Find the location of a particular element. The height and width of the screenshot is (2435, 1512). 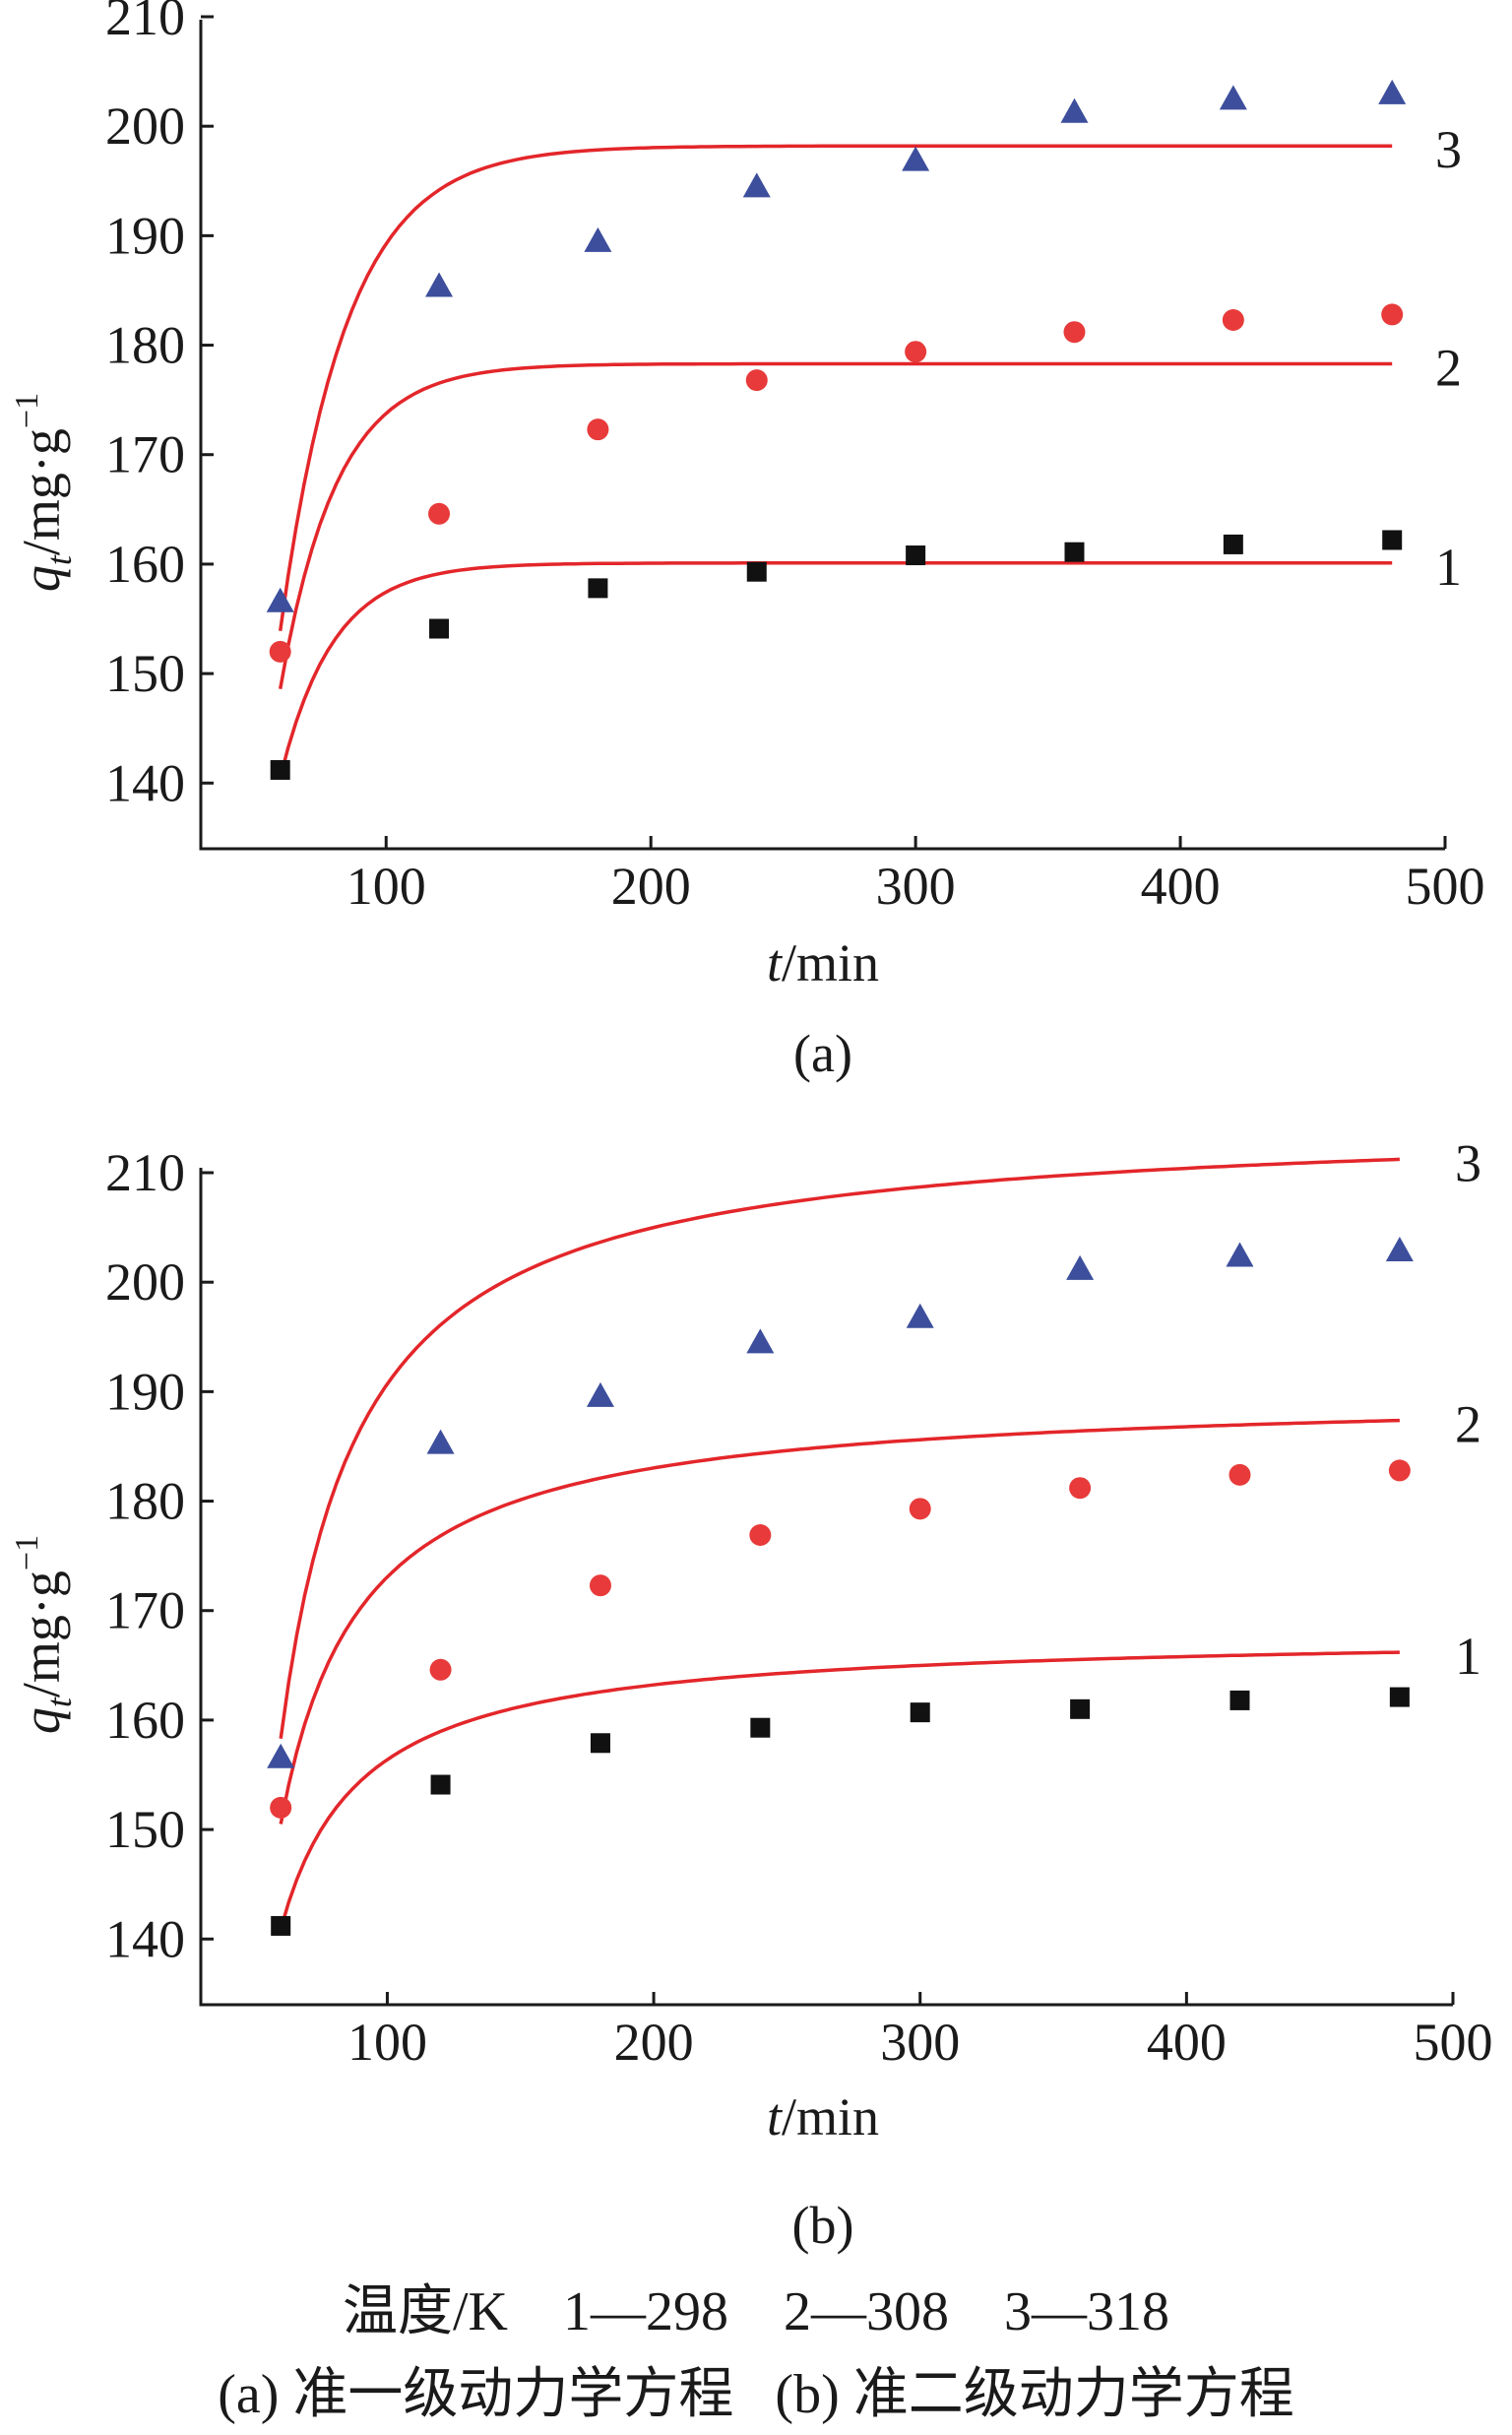

panel-a-curve-numbers: 1 2 3 is located at coordinates (1448, 358).